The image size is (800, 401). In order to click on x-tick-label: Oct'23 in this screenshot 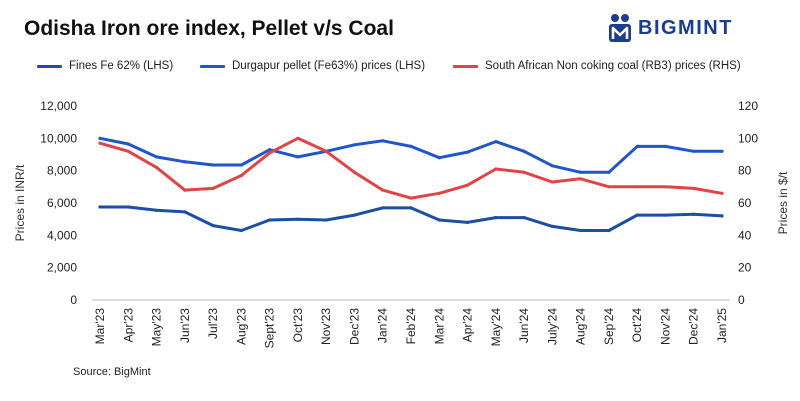, I will do `click(298, 325)`.